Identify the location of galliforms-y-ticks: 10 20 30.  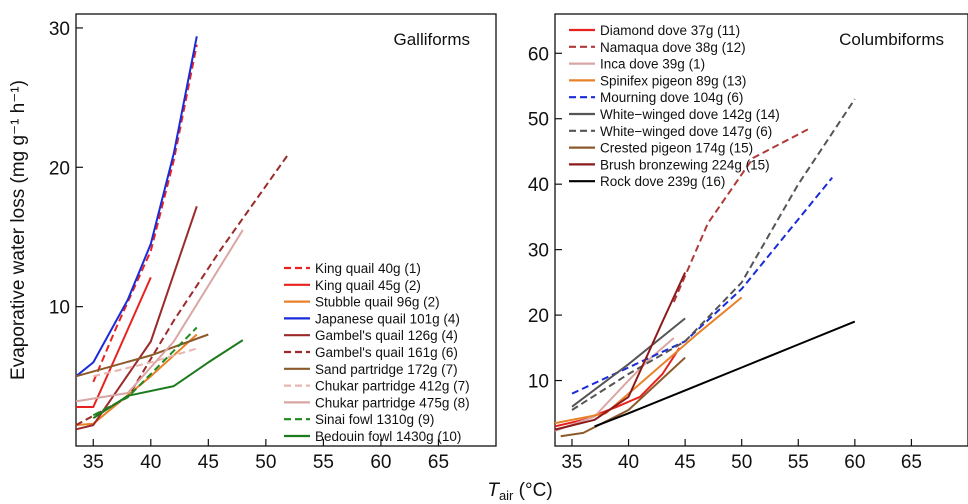
(66, 169).